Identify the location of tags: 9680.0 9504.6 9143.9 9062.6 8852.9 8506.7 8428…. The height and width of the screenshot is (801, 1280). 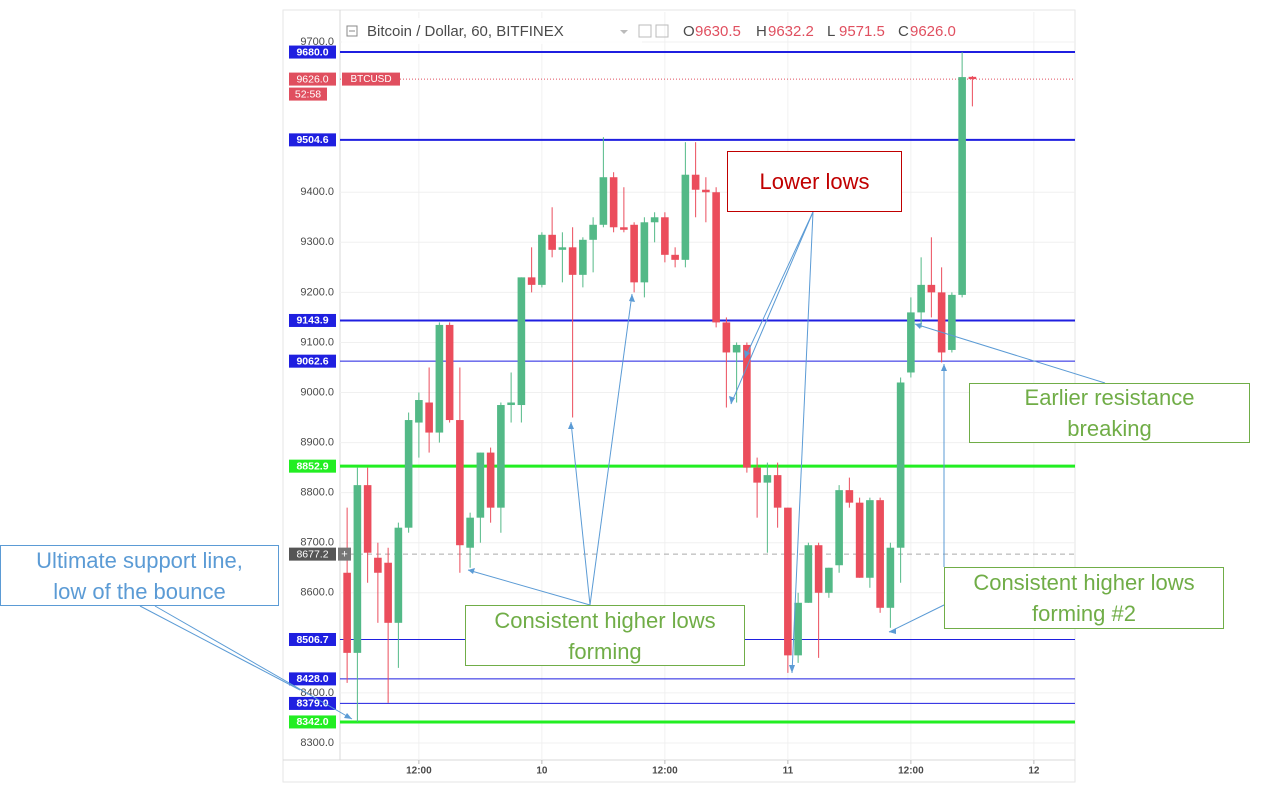
(344, 387).